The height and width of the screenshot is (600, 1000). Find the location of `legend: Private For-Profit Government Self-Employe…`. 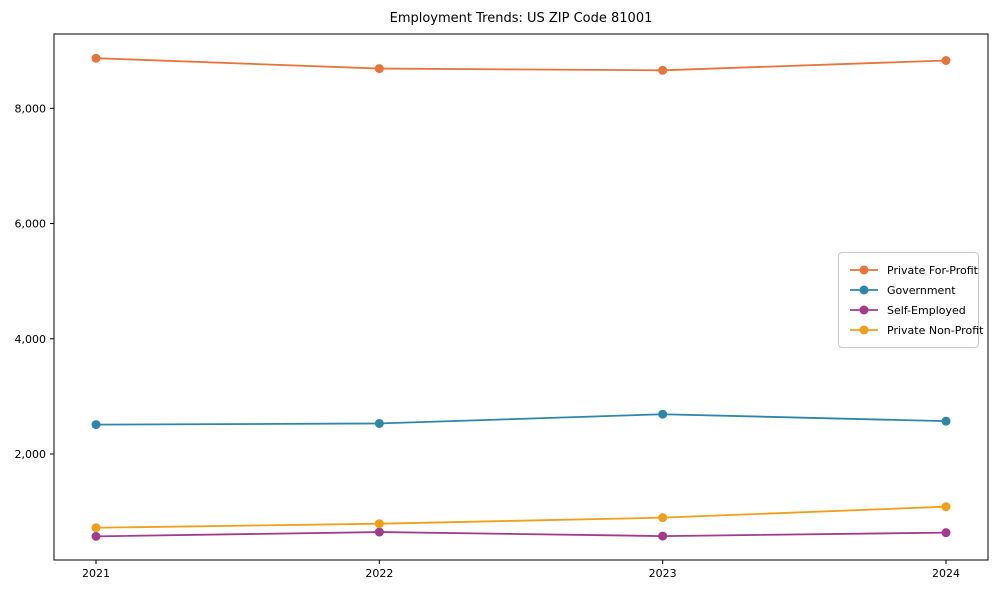

legend: Private For-Profit Government Self-Employe… is located at coordinates (910, 300).